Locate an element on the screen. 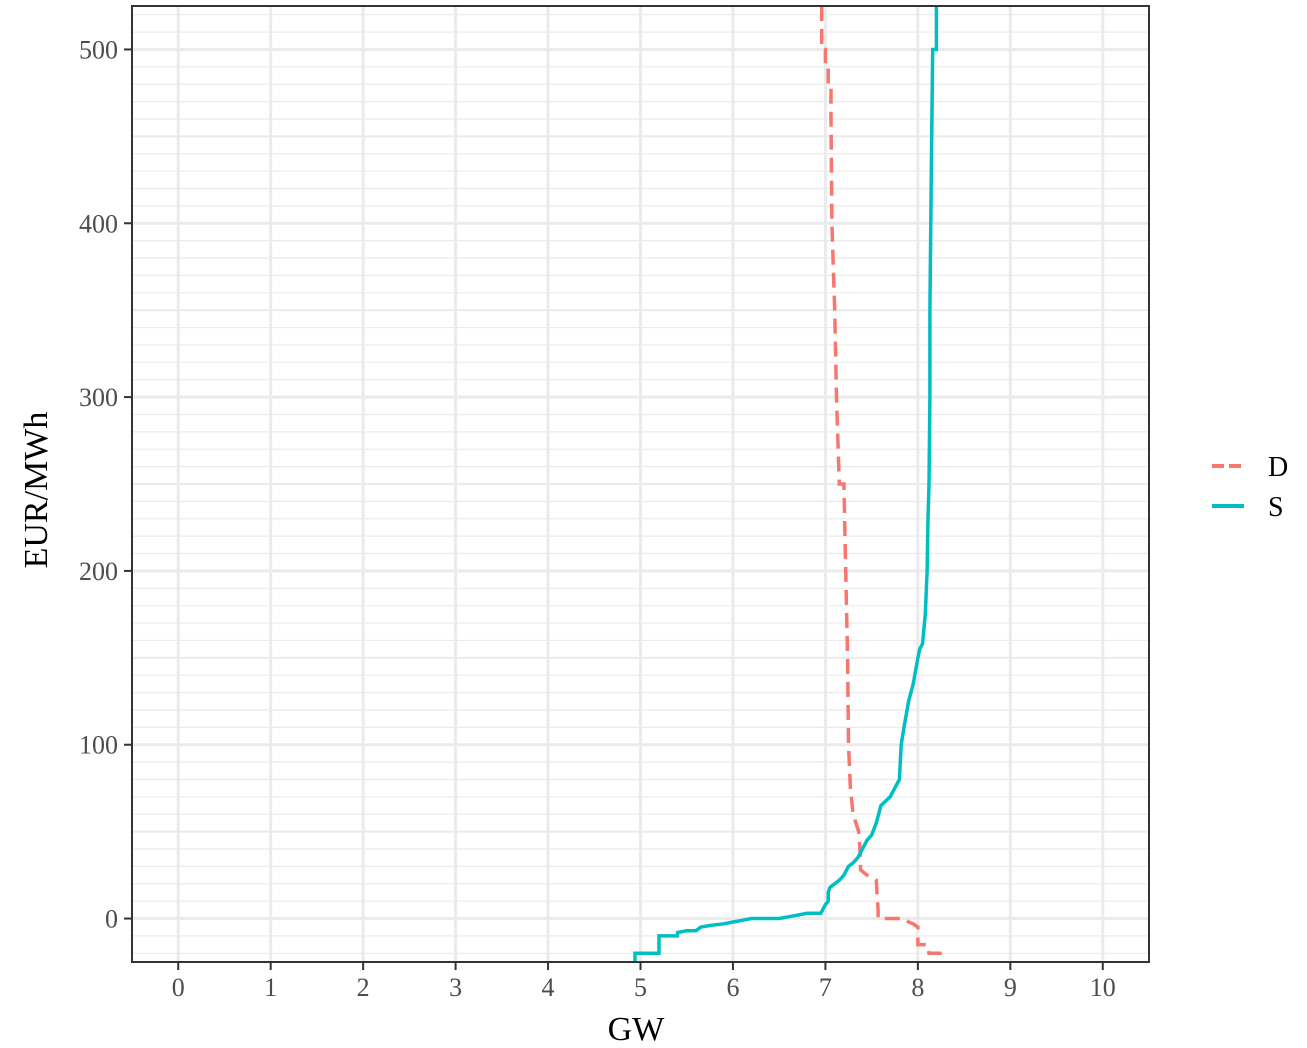 The height and width of the screenshot is (1048, 1307). x-tick-label: 5 is located at coordinates (640, 987).